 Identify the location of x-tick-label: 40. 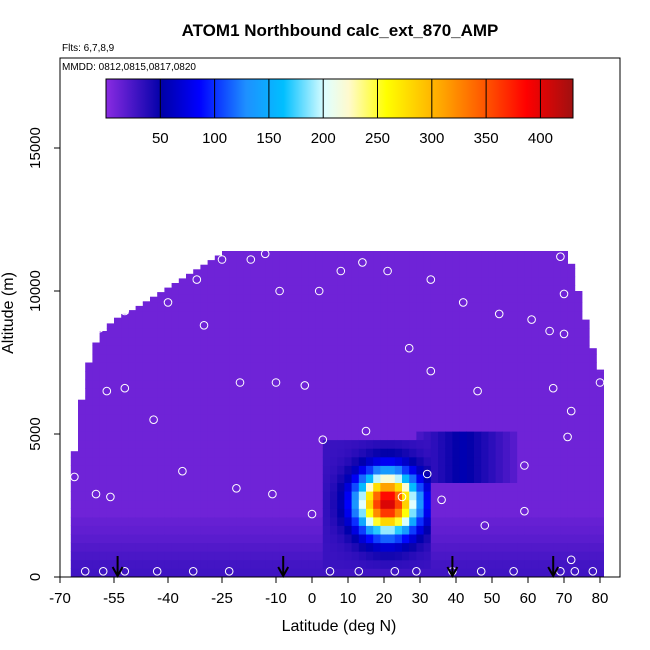
(456, 598).